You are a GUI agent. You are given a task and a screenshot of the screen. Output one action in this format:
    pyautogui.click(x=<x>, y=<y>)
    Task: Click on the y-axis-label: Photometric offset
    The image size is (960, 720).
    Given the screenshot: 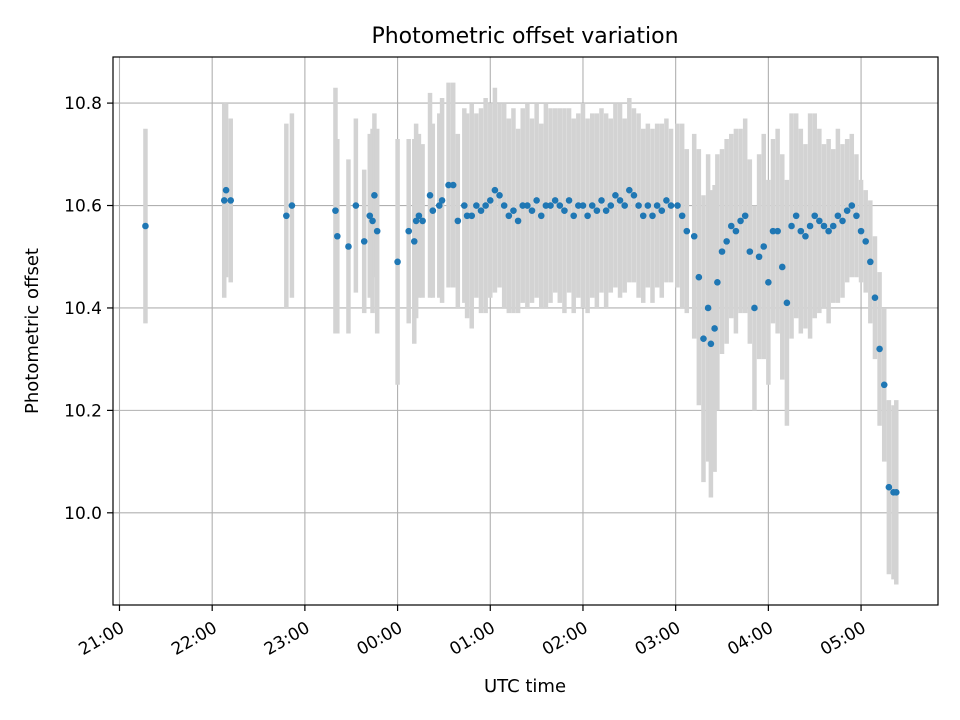 What is the action you would take?
    pyautogui.click(x=32, y=331)
    